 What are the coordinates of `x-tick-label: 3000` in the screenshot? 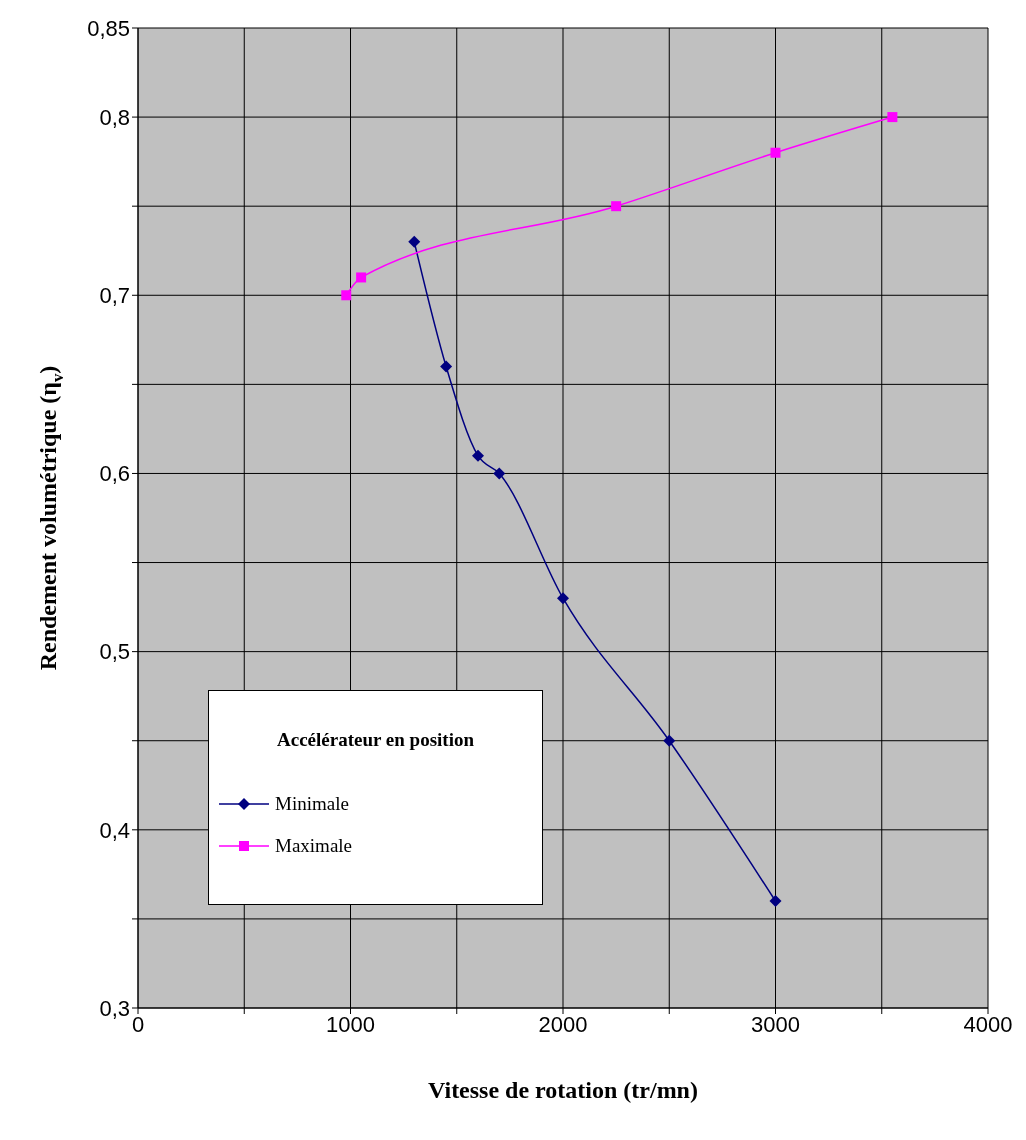 It's located at (775, 1024).